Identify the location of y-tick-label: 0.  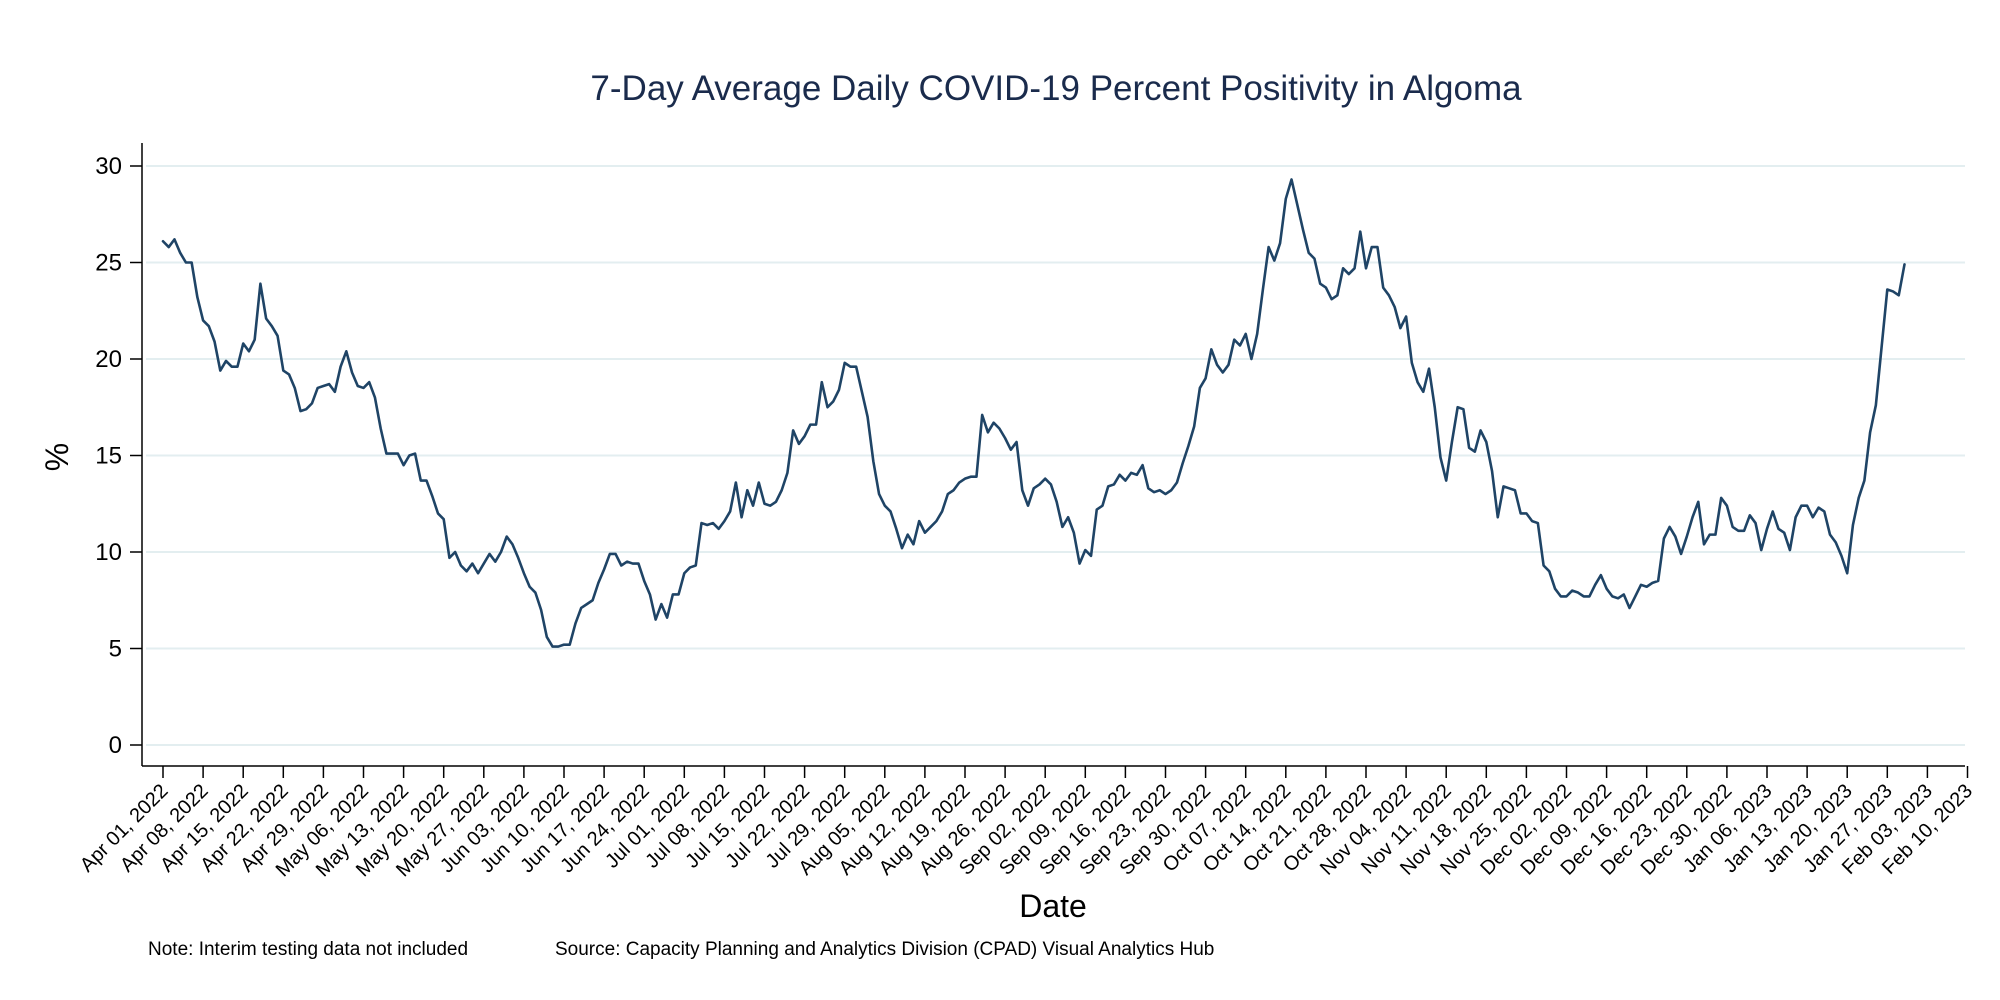
(115, 745).